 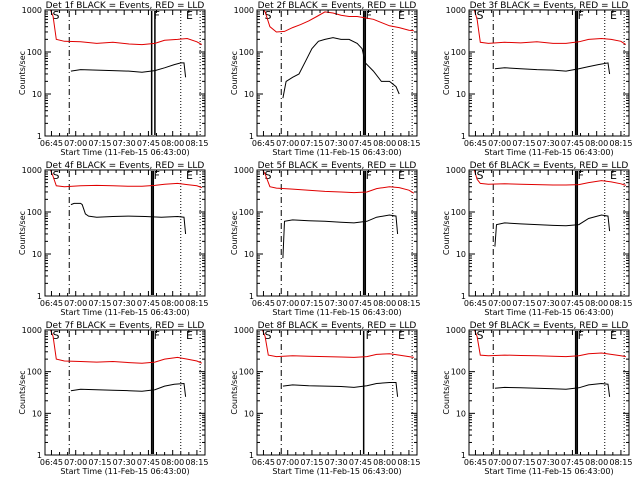 What do you see at coordinates (125, 326) in the screenshot?
I see `chart-title: Det 7f BLACK = Events, RED = LLD` at bounding box center [125, 326].